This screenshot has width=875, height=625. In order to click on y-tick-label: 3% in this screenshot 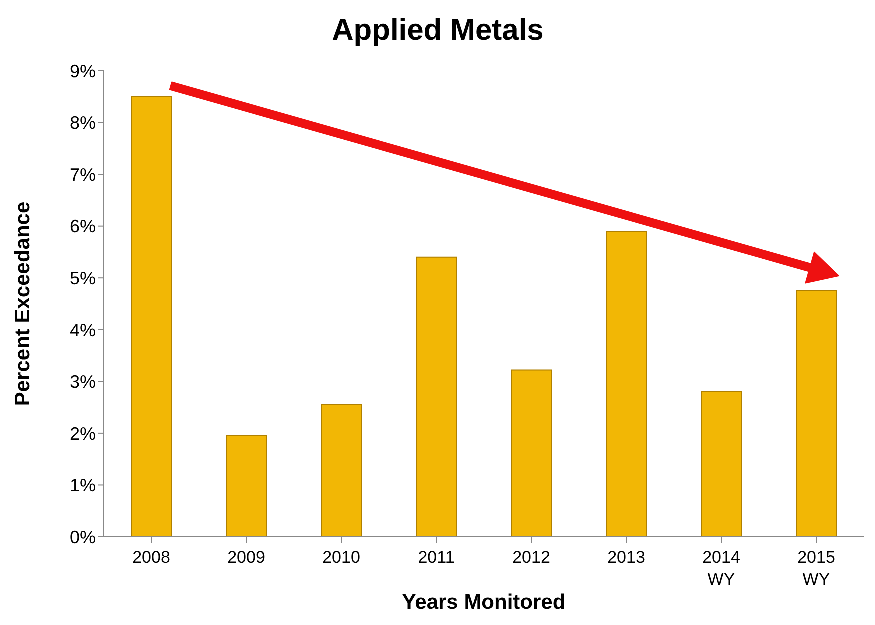, I will do `click(83, 382)`.